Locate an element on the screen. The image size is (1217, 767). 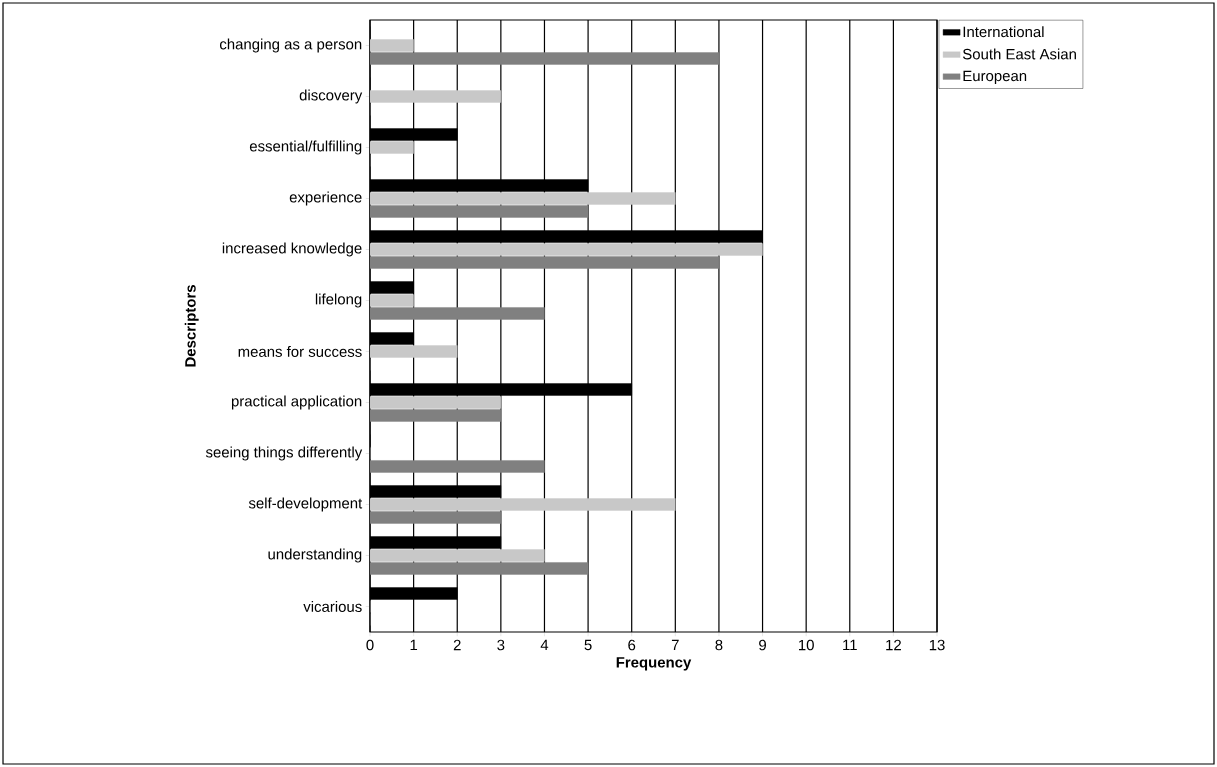
y-tick-label: practical application is located at coordinates (296, 402).